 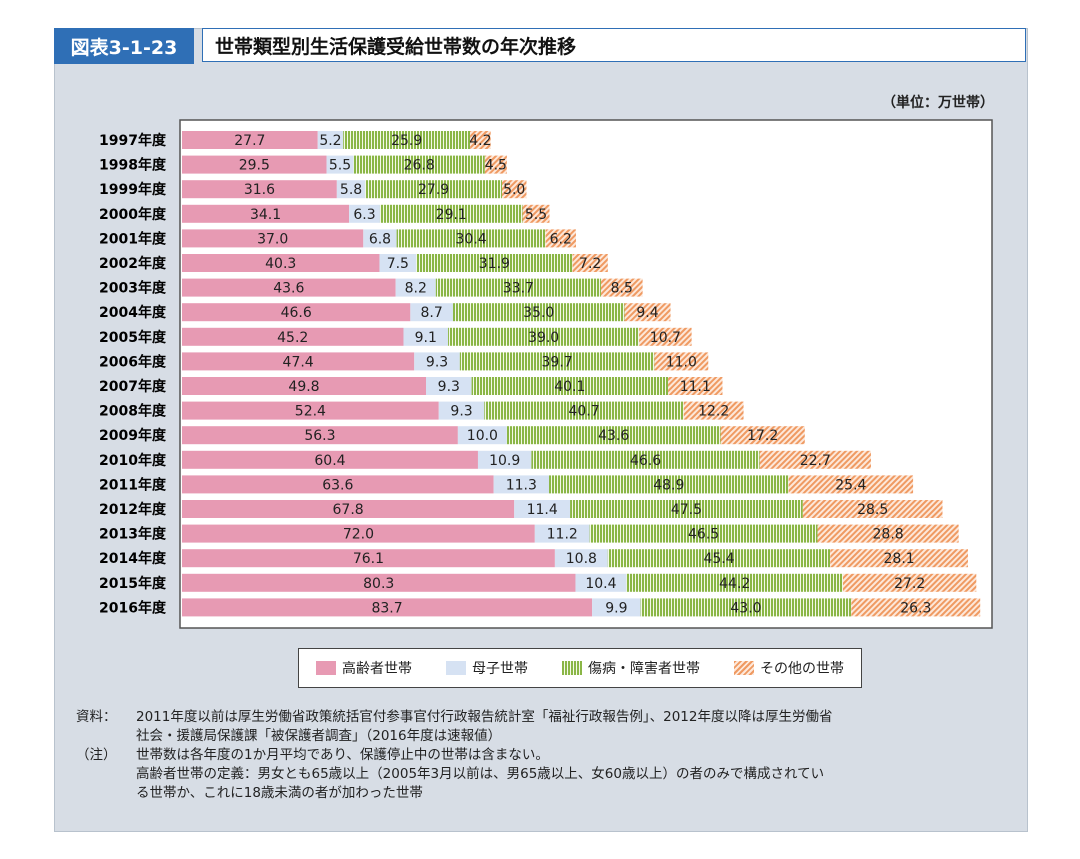 I want to click on value-label: 39.0, so click(x=543, y=338).